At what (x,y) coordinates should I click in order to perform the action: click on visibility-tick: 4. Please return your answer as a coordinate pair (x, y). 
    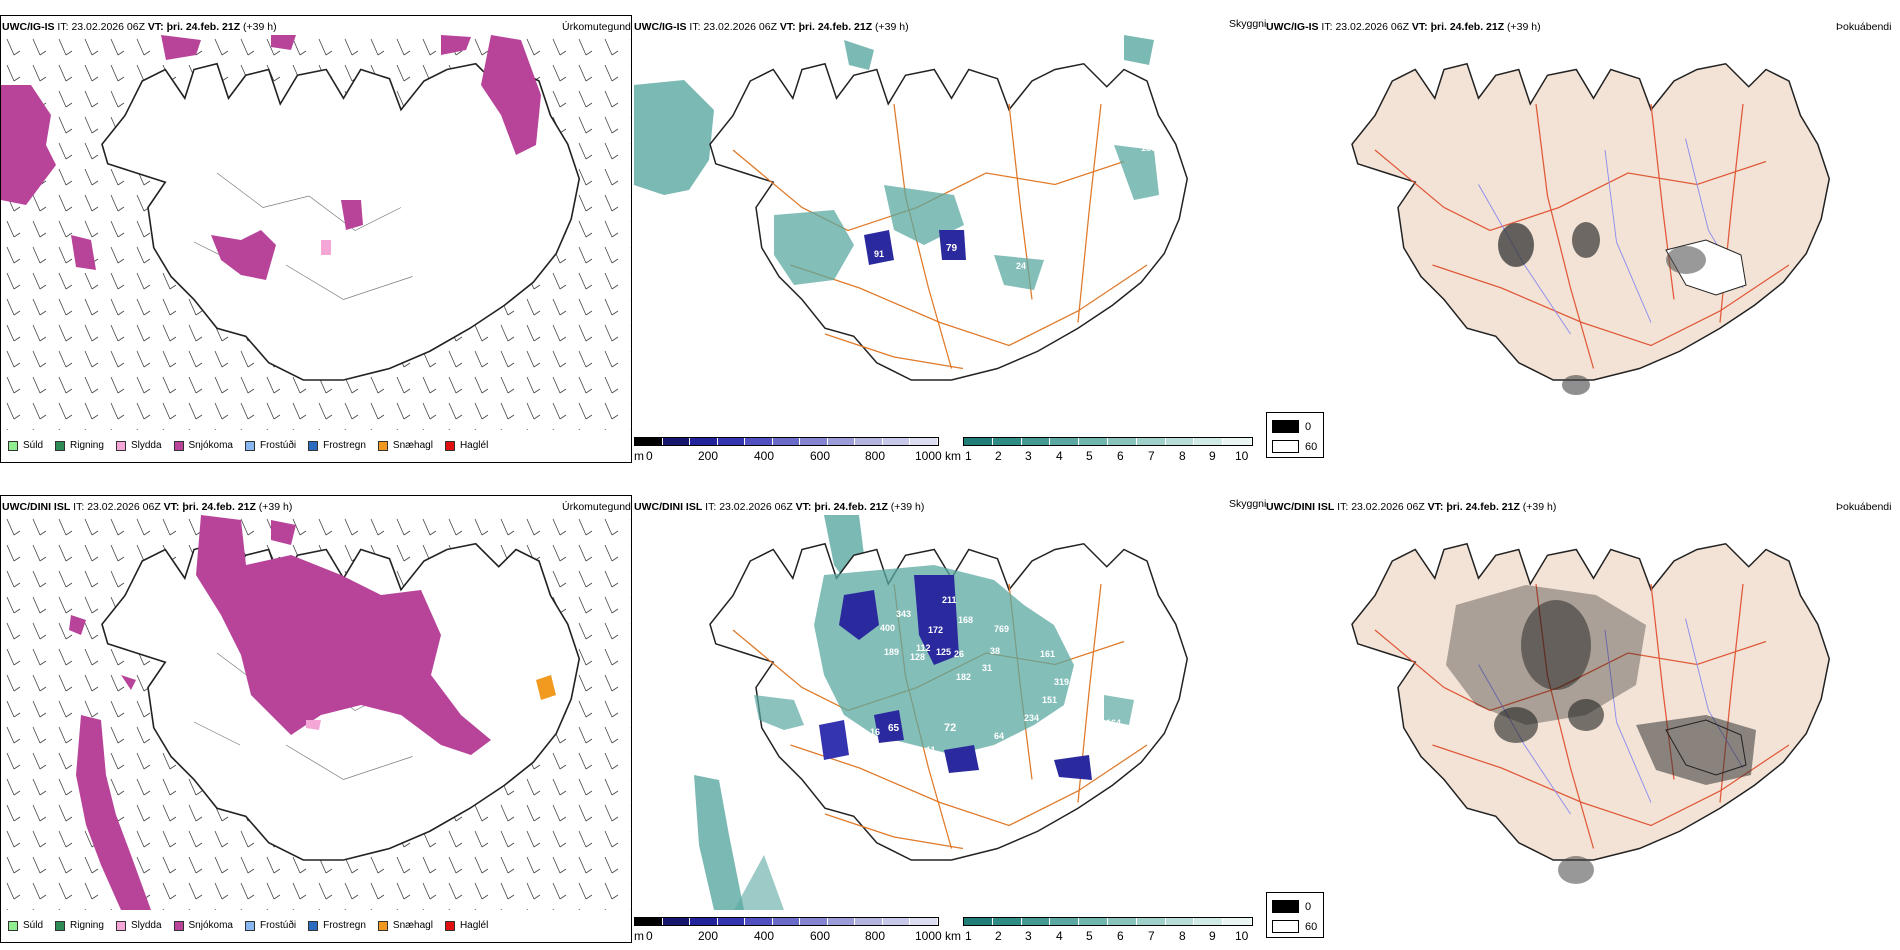
    Looking at the image, I should click on (1059, 456).